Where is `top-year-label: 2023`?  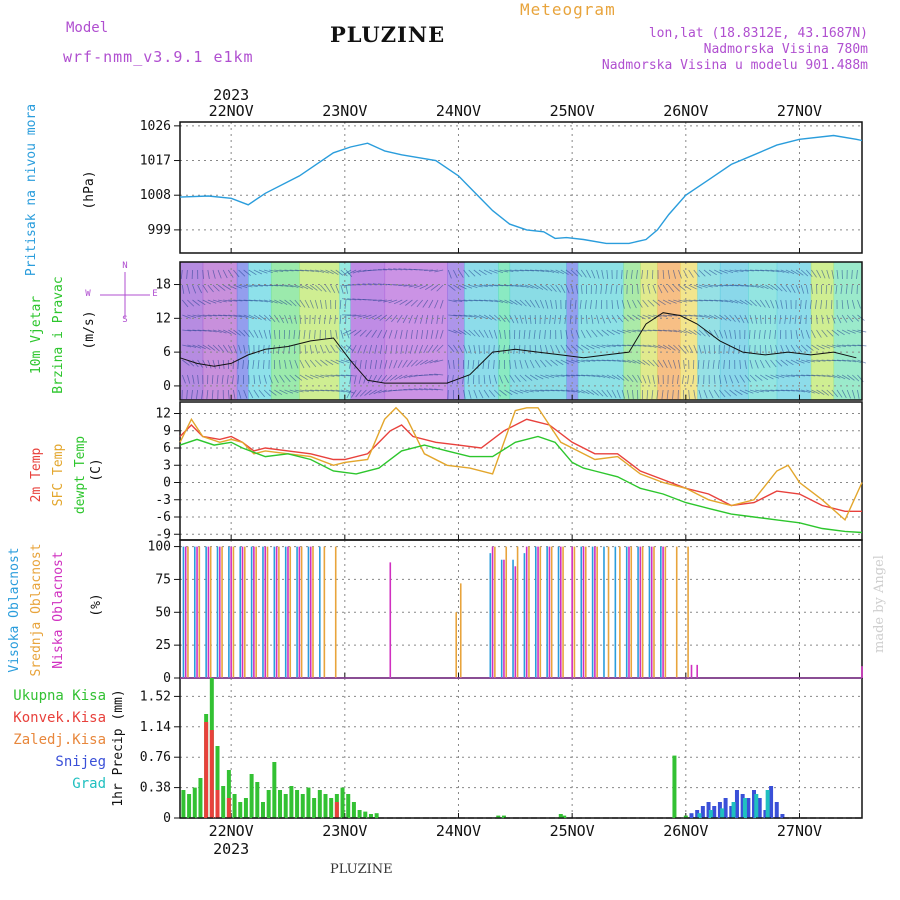
top-year-label: 2023 is located at coordinates (231, 95).